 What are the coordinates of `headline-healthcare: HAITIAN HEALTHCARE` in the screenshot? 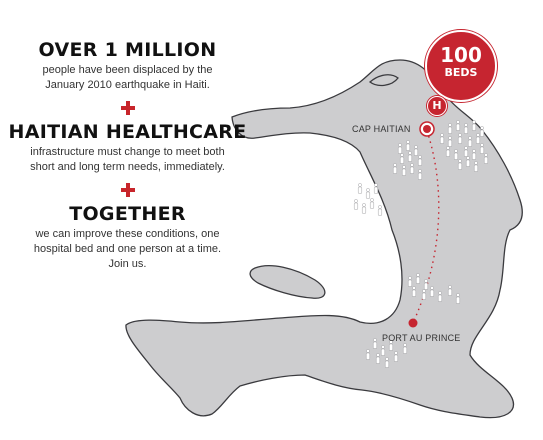 It's located at (127, 132).